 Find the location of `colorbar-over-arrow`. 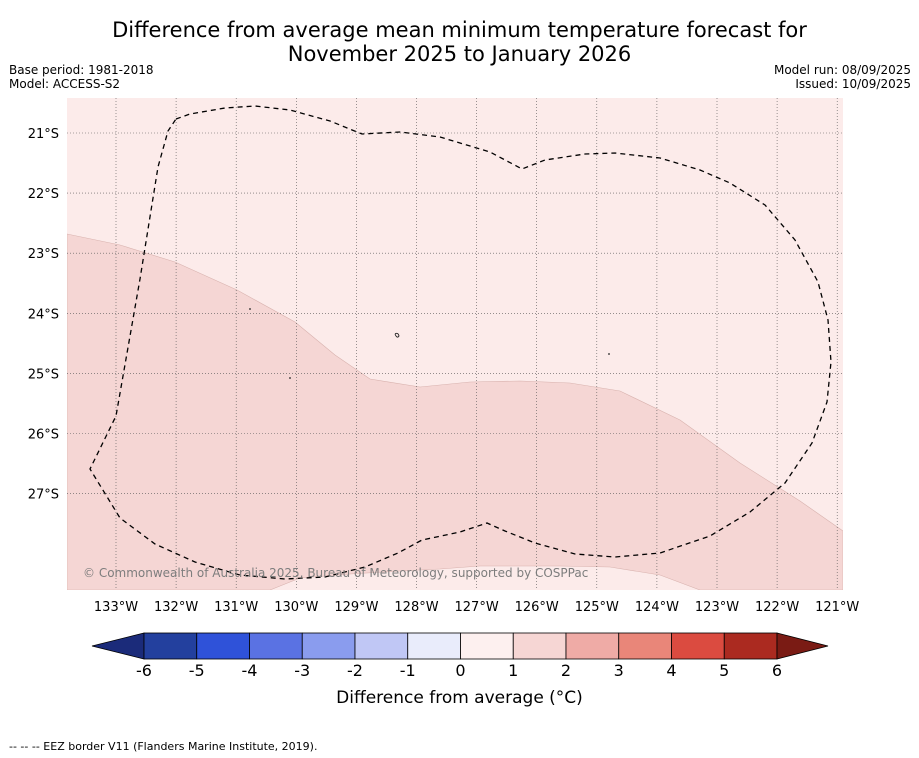

colorbar-over-arrow is located at coordinates (802, 646).